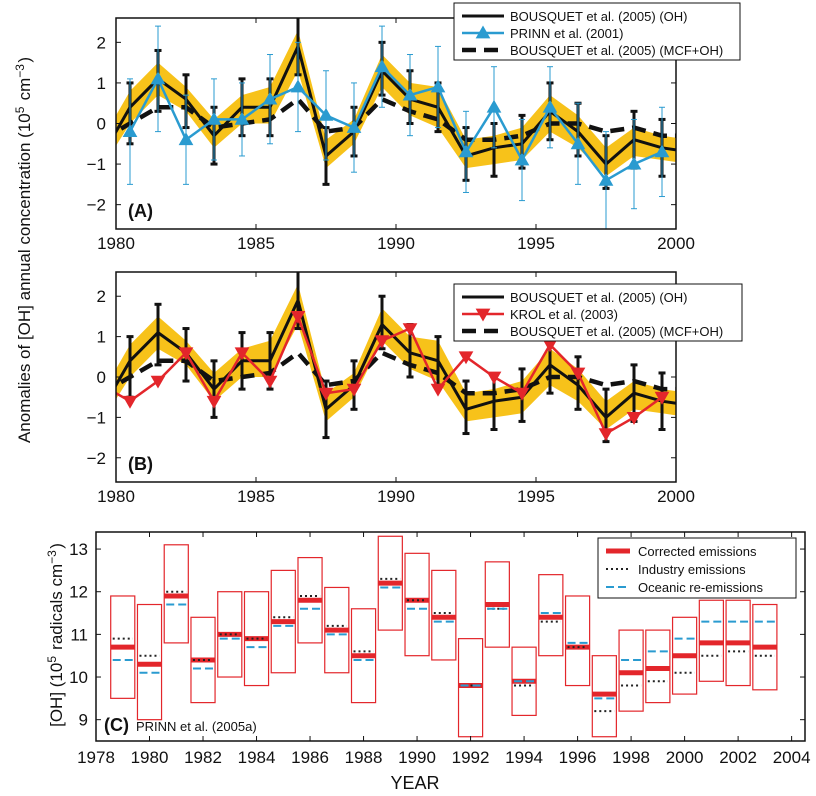 The image size is (816, 796). Describe the element at coordinates (257, 757) in the screenshot. I see `x-tick-label: 1984` at that location.